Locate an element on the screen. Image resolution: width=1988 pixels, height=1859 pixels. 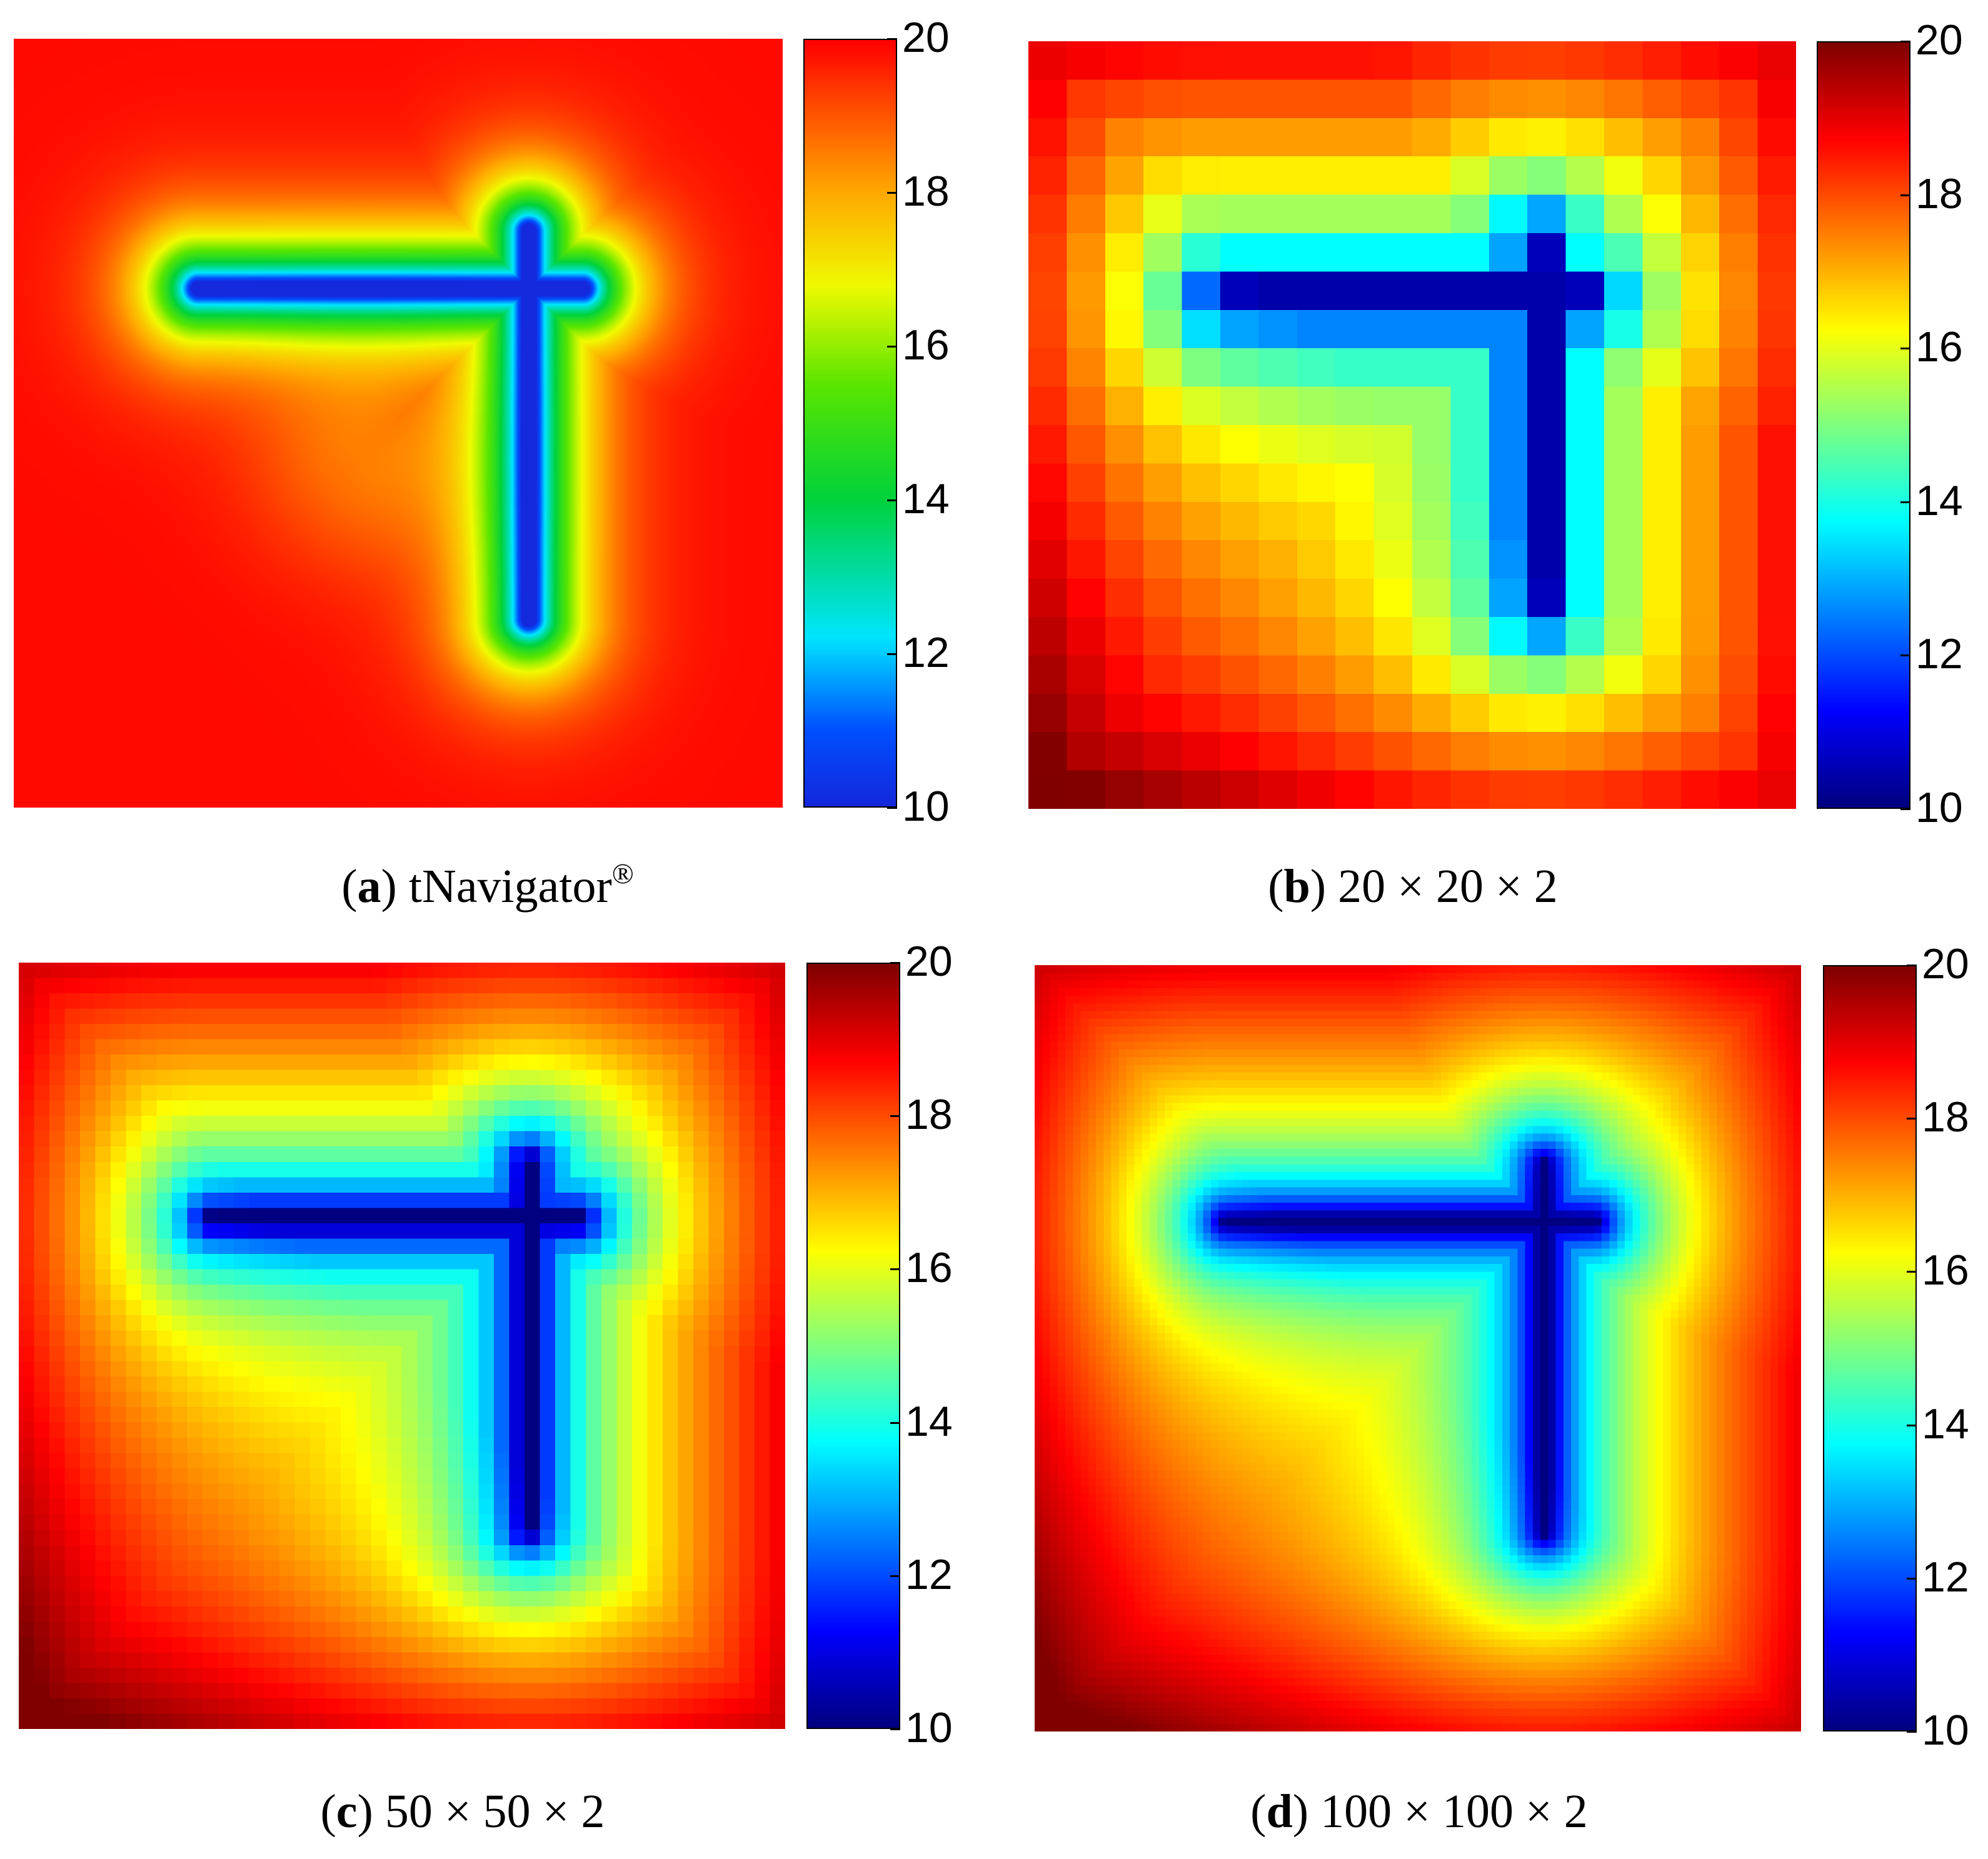
caption-letter-a: a is located at coordinates (369, 886).